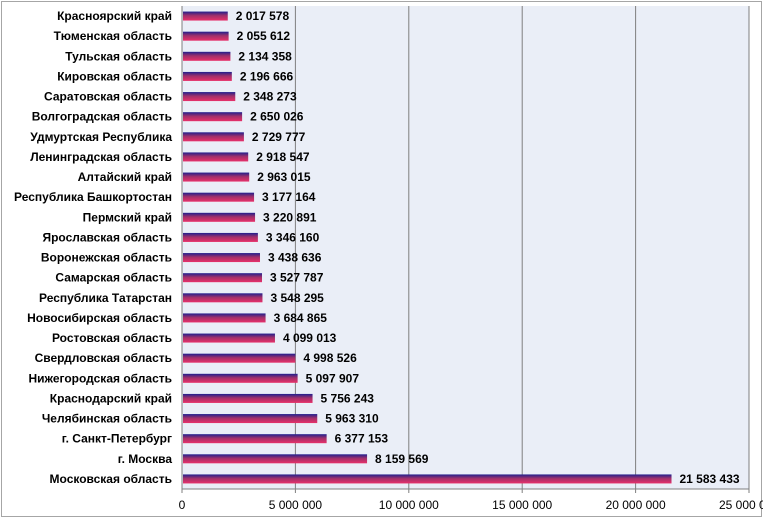 The height and width of the screenshot is (520, 765). What do you see at coordinates (114, 16) in the screenshot?
I see `category-label: Красноярский край` at bounding box center [114, 16].